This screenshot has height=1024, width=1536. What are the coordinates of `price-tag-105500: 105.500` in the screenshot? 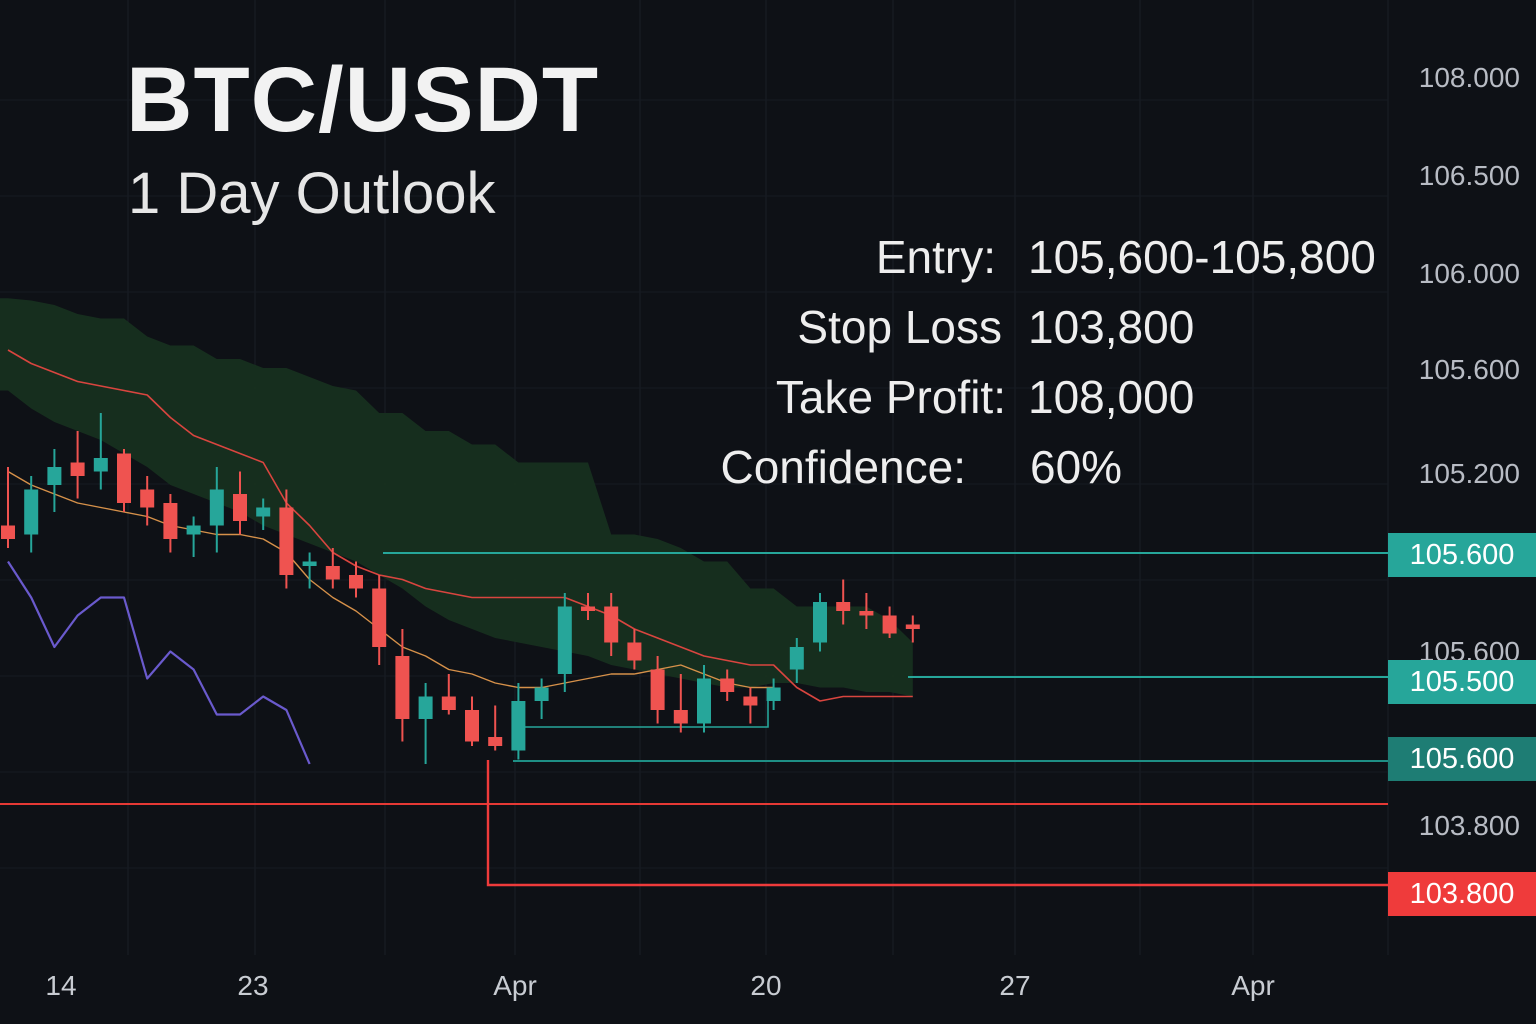 It's located at (1462, 682).